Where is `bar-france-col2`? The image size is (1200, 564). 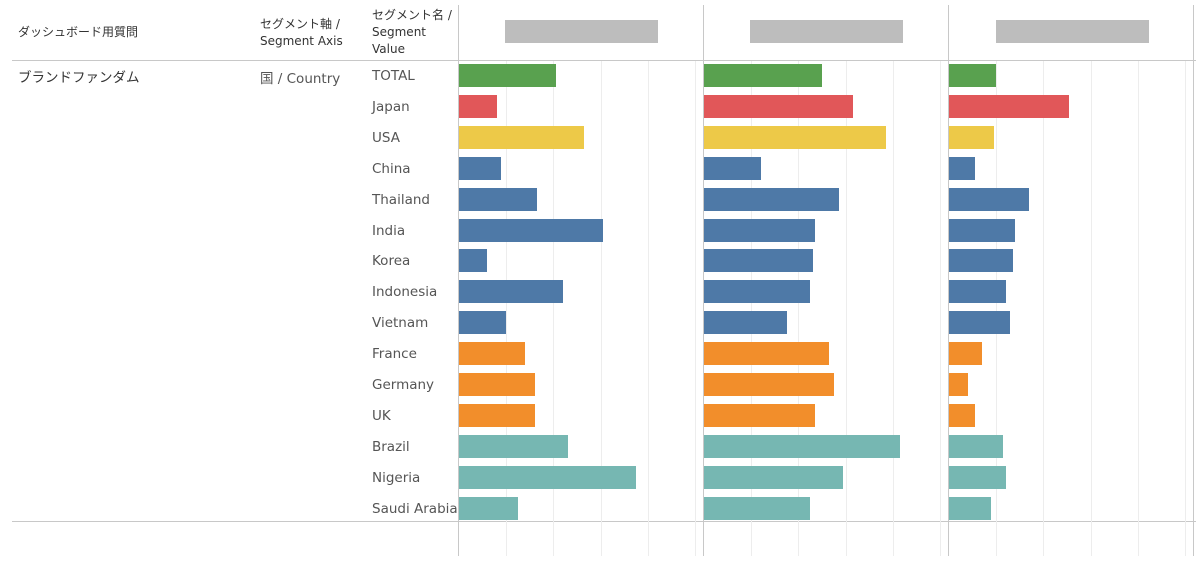
bar-france-col2 is located at coordinates (767, 354).